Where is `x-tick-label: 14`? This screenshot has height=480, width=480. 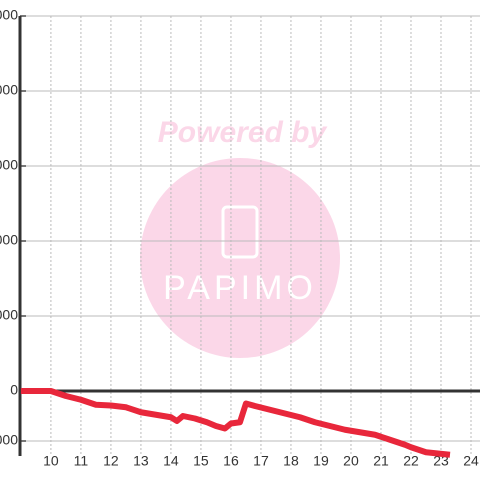 x-tick-label: 14 is located at coordinates (171, 461).